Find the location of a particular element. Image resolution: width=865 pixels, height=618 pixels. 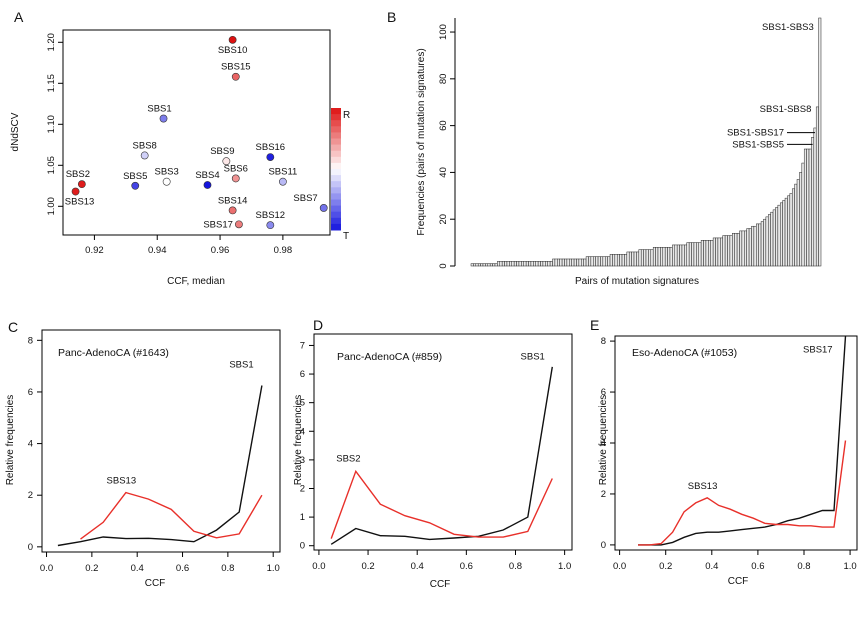

panel-c-letter: C is located at coordinates (13, 327).